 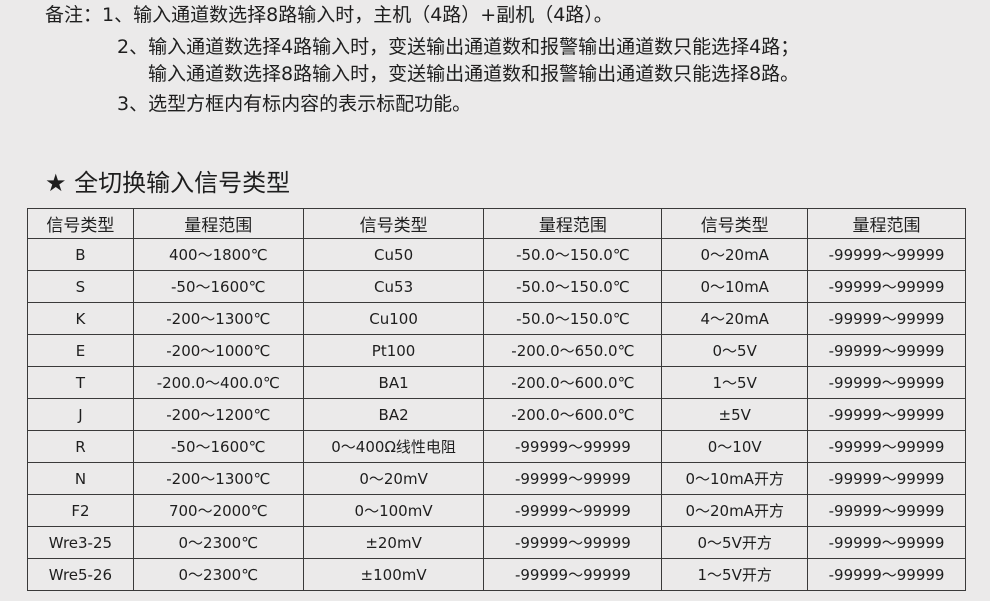 I want to click on table-cell: 400～1800℃, so click(x=218, y=254).